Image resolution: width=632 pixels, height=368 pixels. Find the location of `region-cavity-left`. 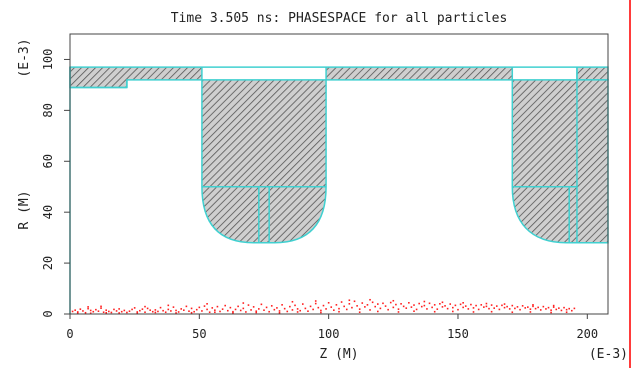

region-cavity-left is located at coordinates (264, 161).